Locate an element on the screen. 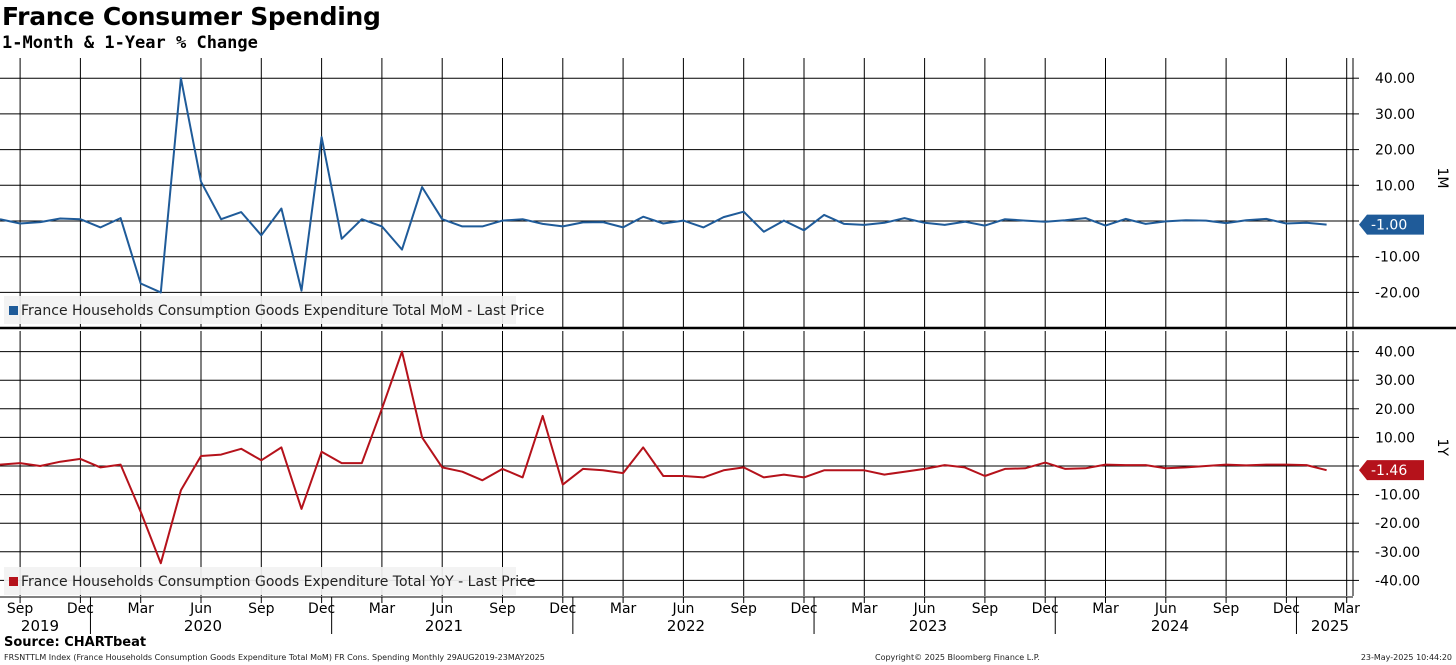  mom-axis-label: 1M is located at coordinates (1442, 178).